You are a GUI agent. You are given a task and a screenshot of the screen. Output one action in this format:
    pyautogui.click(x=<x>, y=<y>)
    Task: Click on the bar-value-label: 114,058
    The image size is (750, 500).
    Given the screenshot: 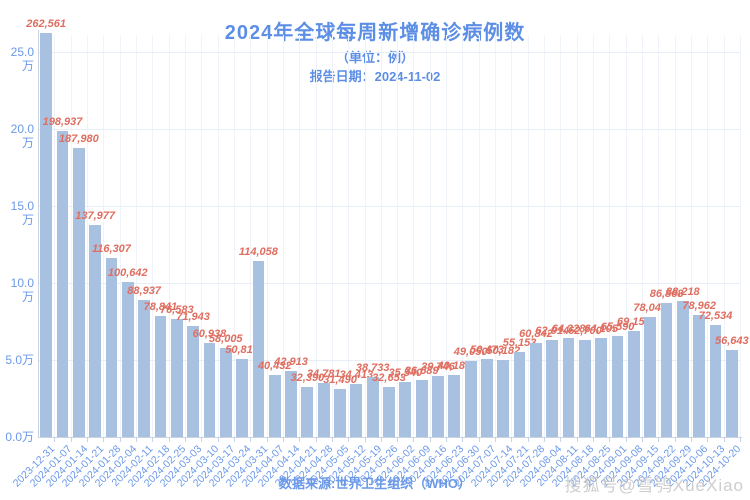 What is the action you would take?
    pyautogui.click(x=258, y=252)
    